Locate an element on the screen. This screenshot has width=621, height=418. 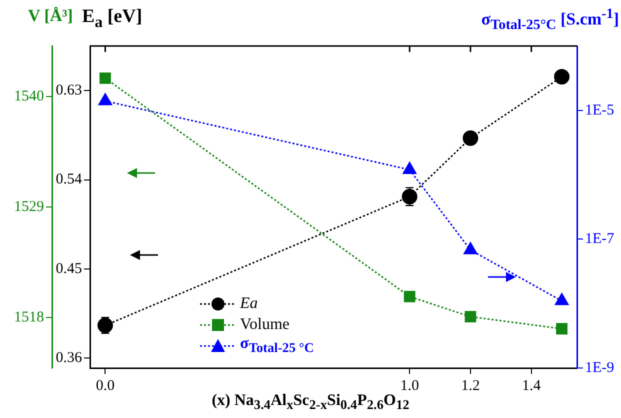
legend-label: Volume is located at coordinates (265, 325).